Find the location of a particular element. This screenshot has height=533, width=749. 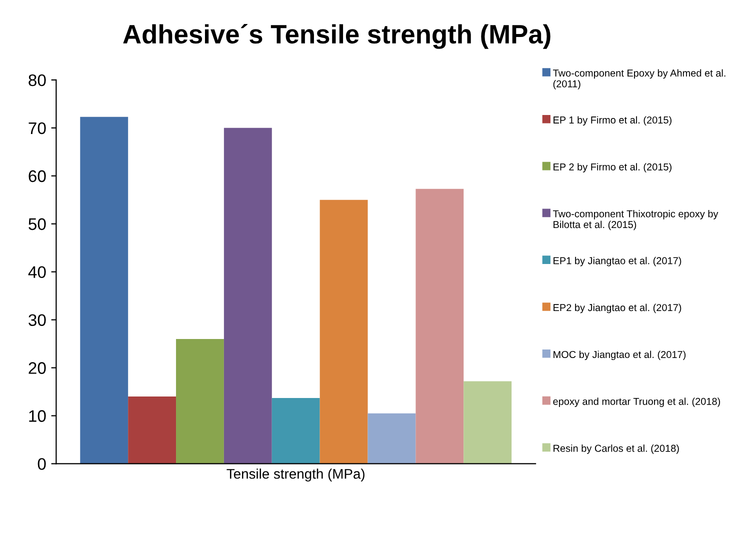

y-tick-label: 20 is located at coordinates (37, 368).